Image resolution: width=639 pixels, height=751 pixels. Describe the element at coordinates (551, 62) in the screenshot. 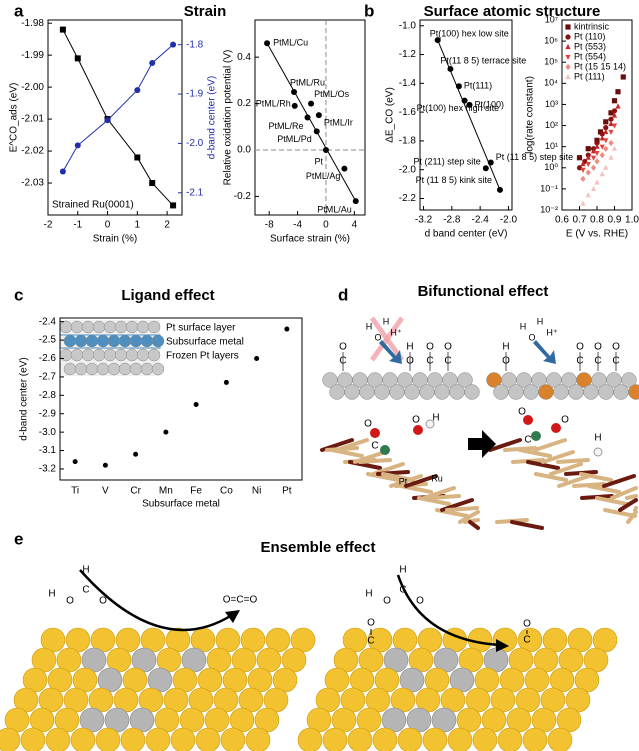

I see `y-tick-label: 10⁵` at that location.